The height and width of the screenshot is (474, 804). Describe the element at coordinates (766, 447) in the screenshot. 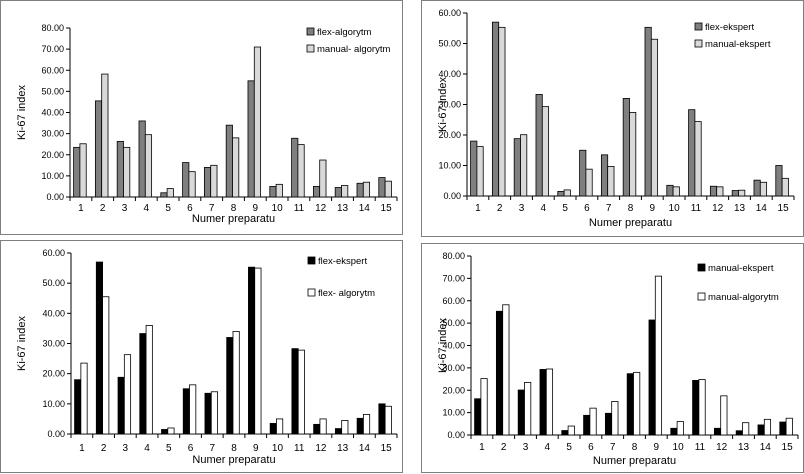

I see `x-tick-label: 14` at that location.